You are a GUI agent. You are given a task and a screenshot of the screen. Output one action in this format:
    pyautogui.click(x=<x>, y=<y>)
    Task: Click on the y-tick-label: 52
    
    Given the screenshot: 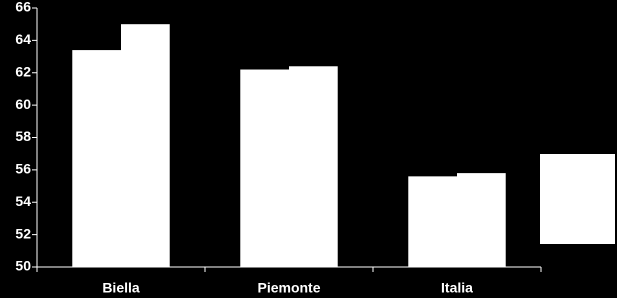 What is the action you would take?
    pyautogui.click(x=23, y=233)
    